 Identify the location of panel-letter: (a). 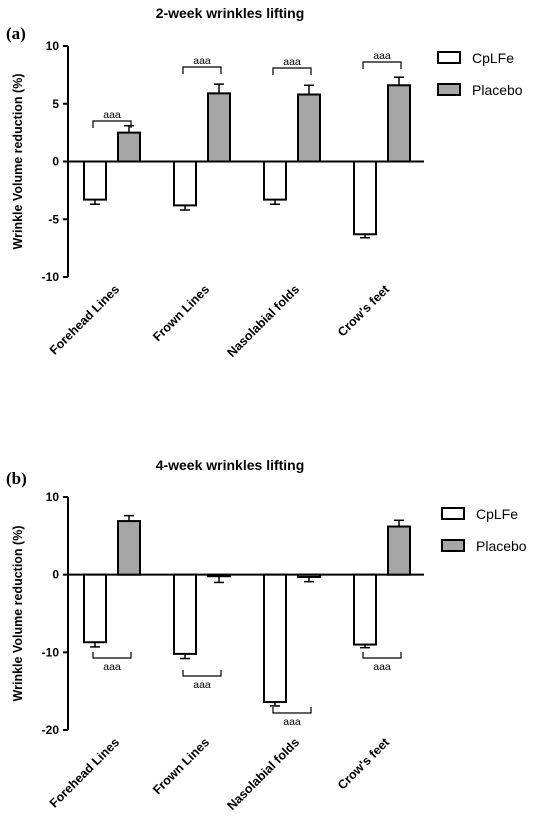
(16, 33).